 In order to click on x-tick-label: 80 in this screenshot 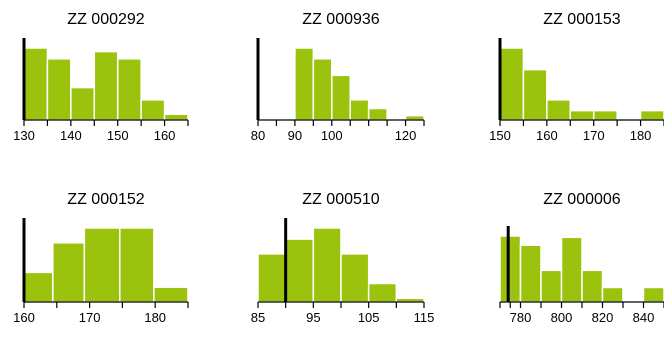, I will do `click(258, 135)`.